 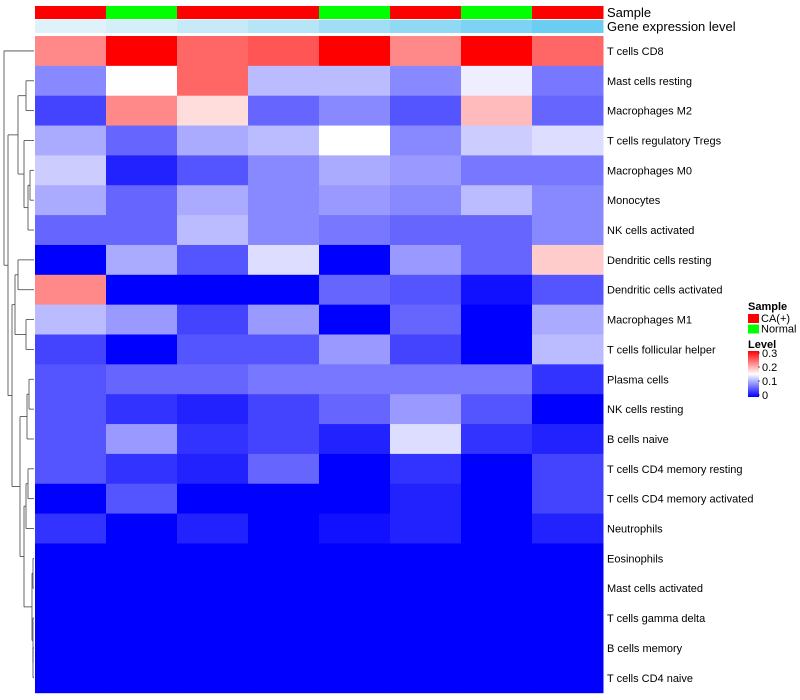 What do you see at coordinates (665, 291) in the screenshot?
I see `row-label: Dendritic cells activated` at bounding box center [665, 291].